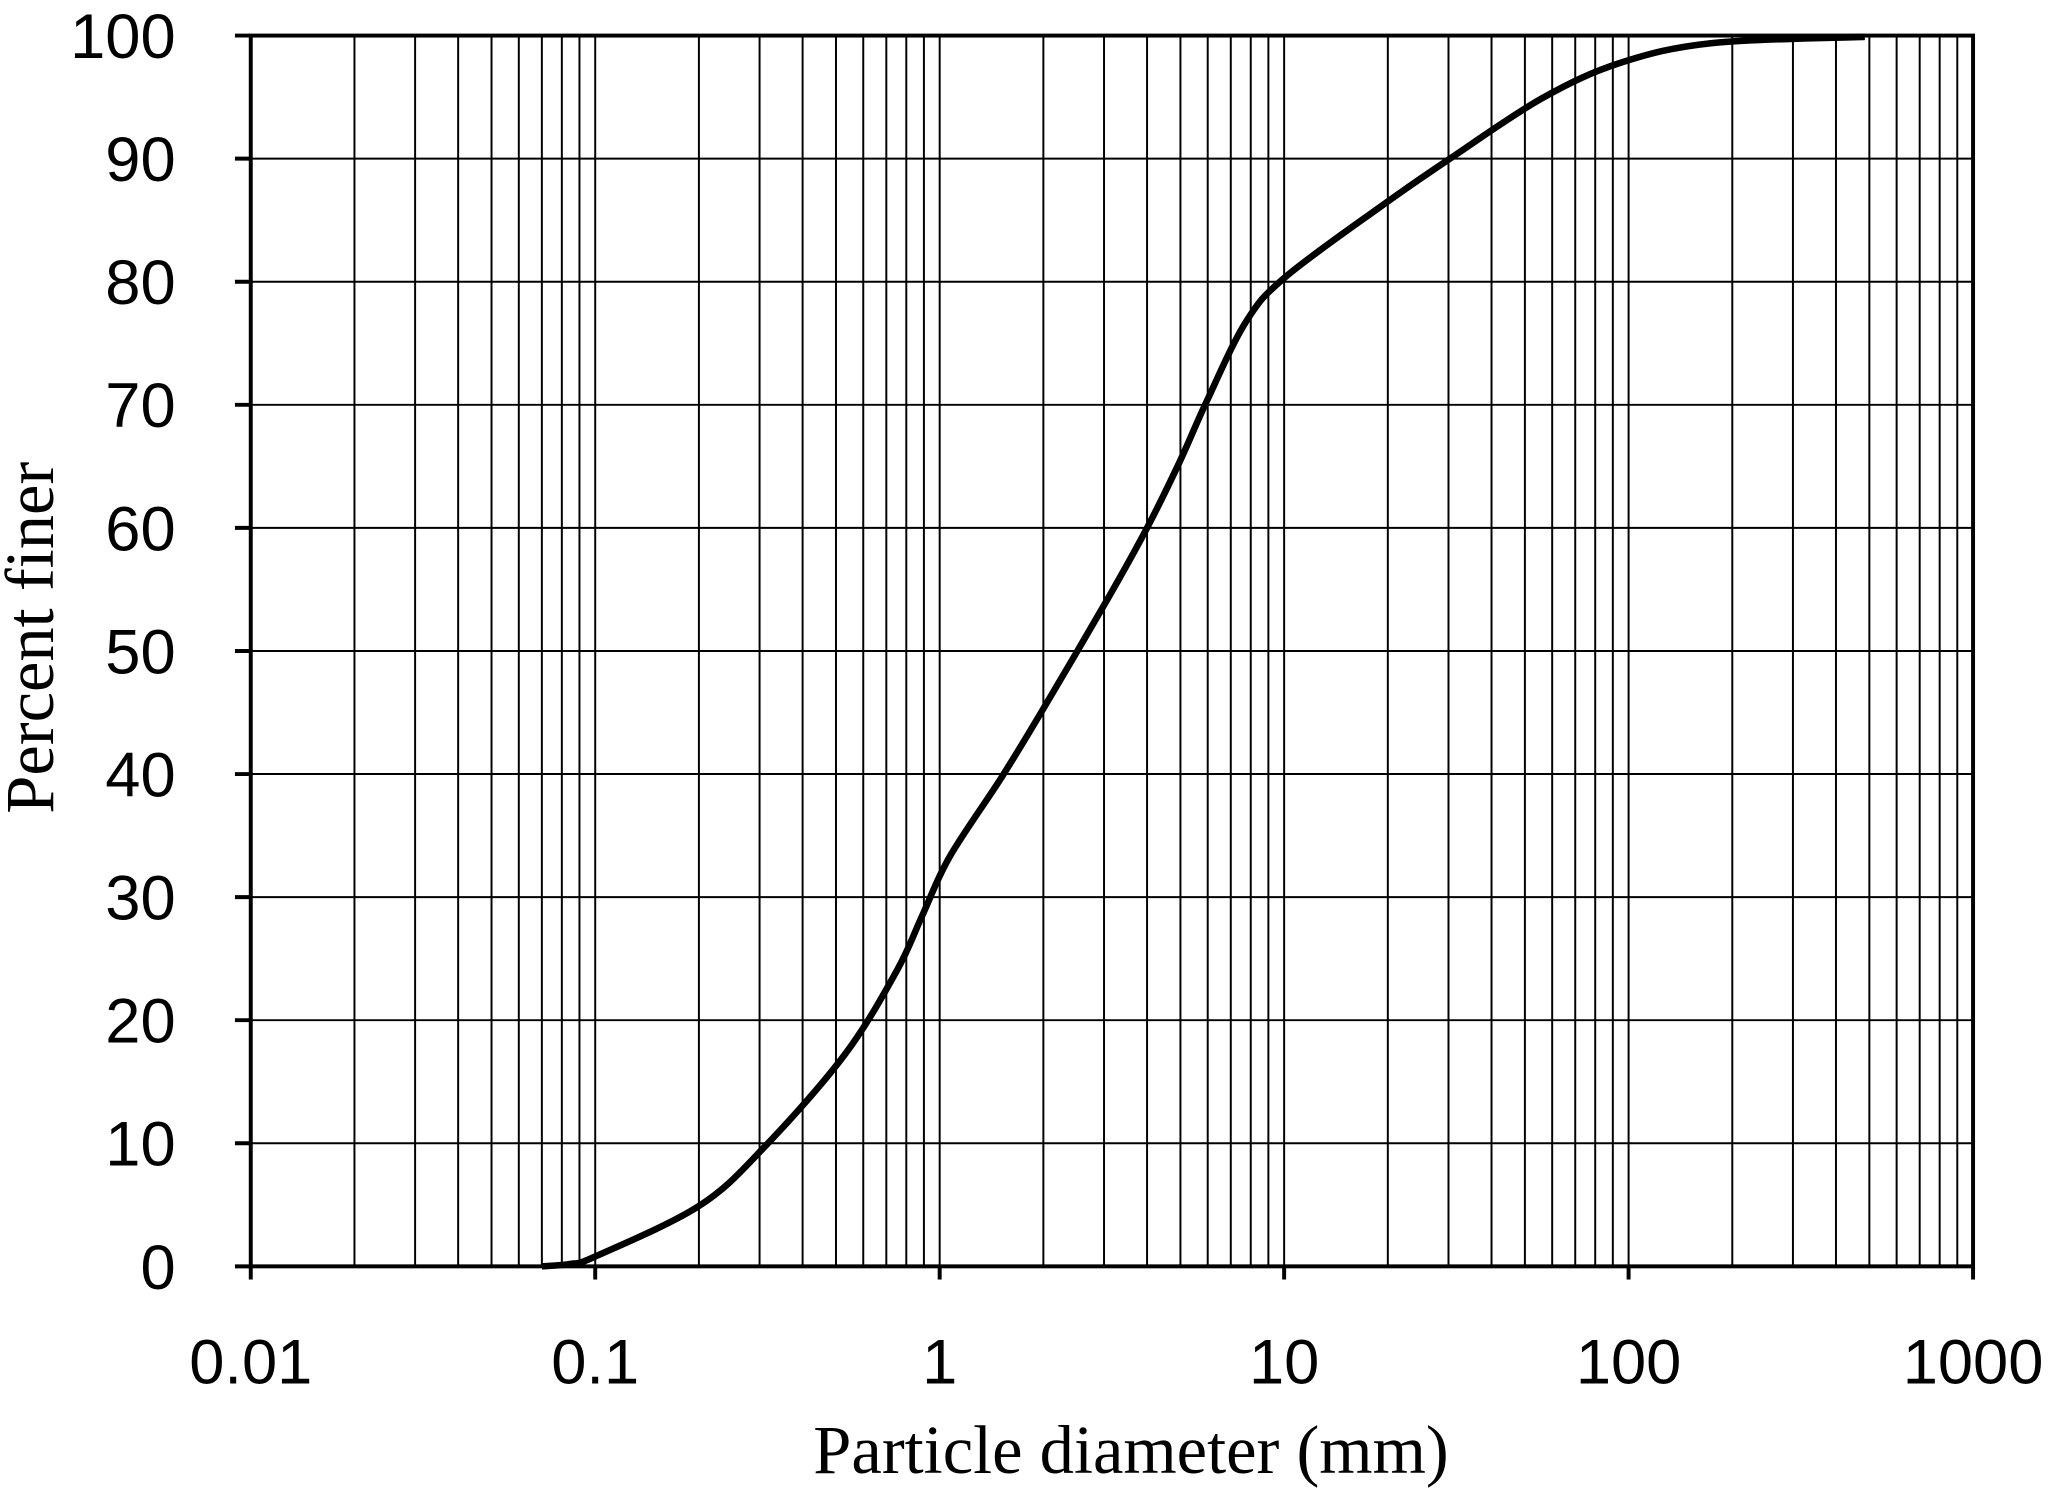 The image size is (2067, 1493). I want to click on y-tick-label: 0, so click(157, 1268).